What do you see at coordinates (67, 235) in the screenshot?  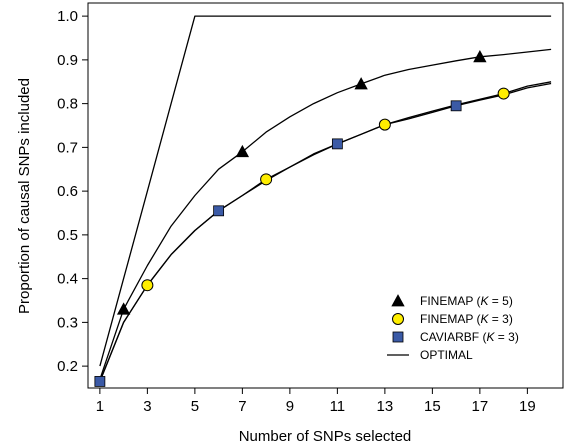 I see `y-tick-label: 0.5` at bounding box center [67, 235].